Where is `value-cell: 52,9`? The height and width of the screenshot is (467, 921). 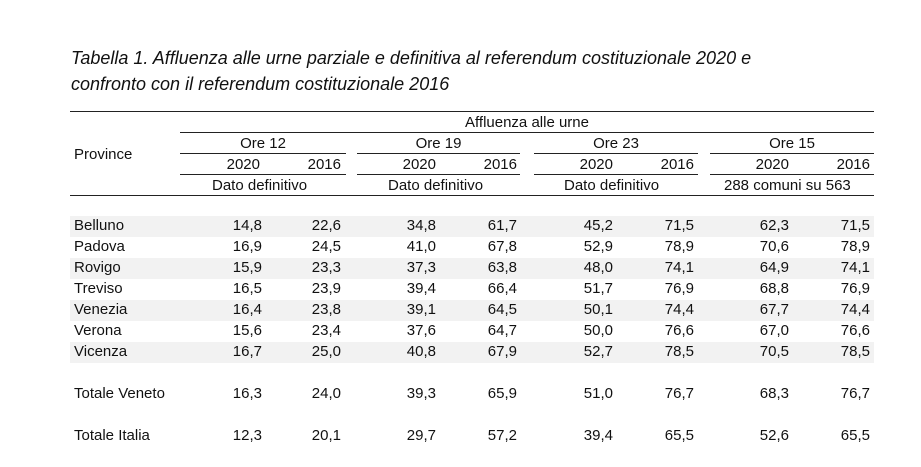 value-cell: 52,9 is located at coordinates (598, 246).